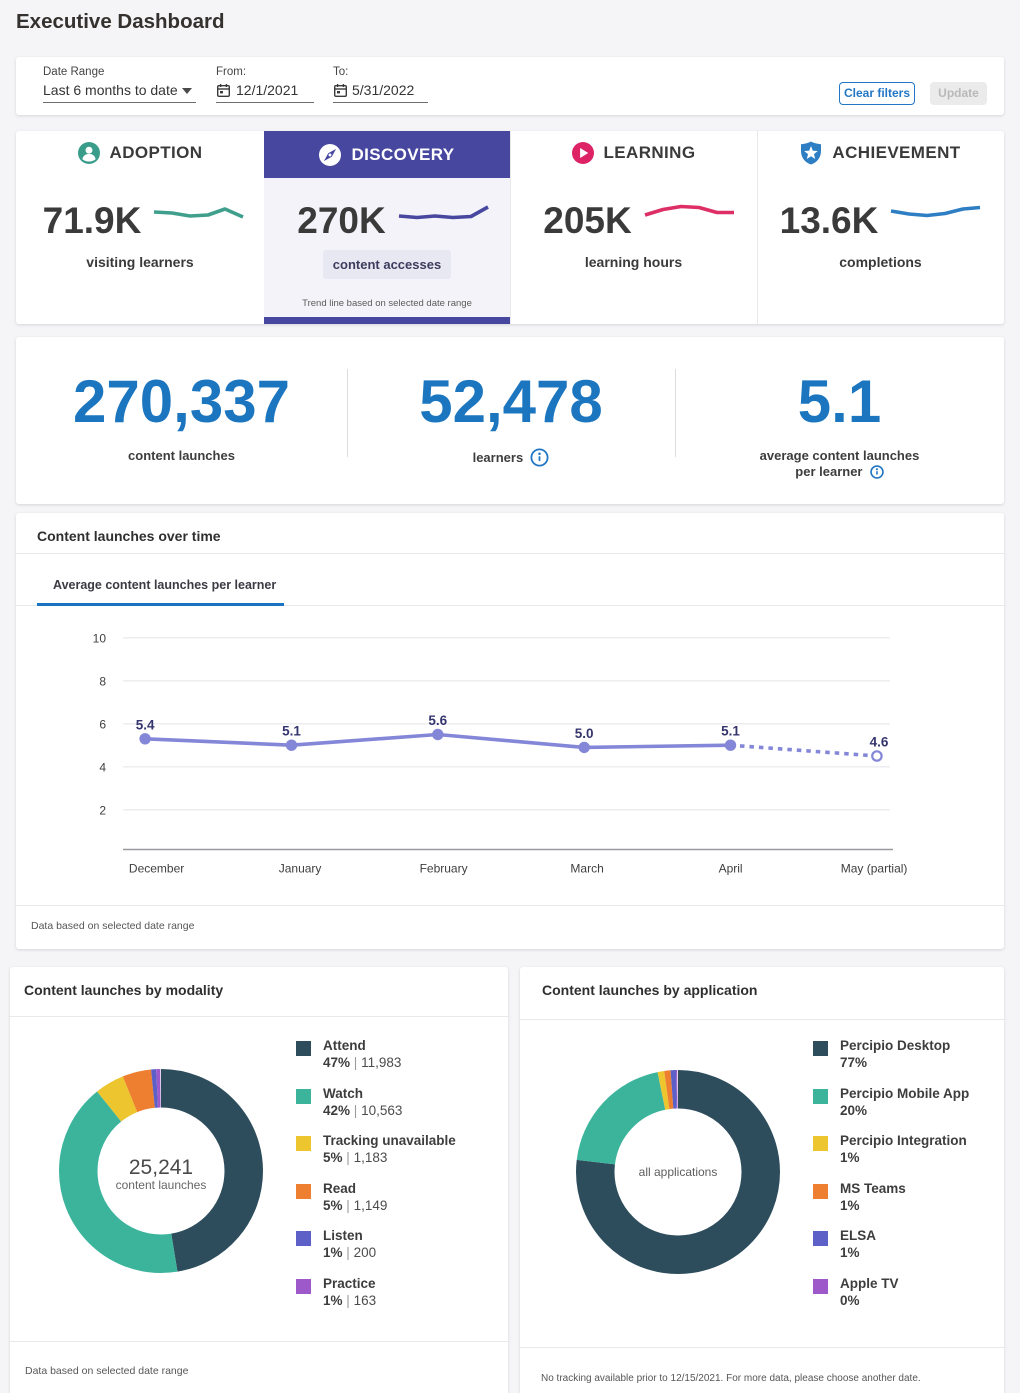 The width and height of the screenshot is (1020, 1393). I want to click on svg-text: February, so click(444, 869).